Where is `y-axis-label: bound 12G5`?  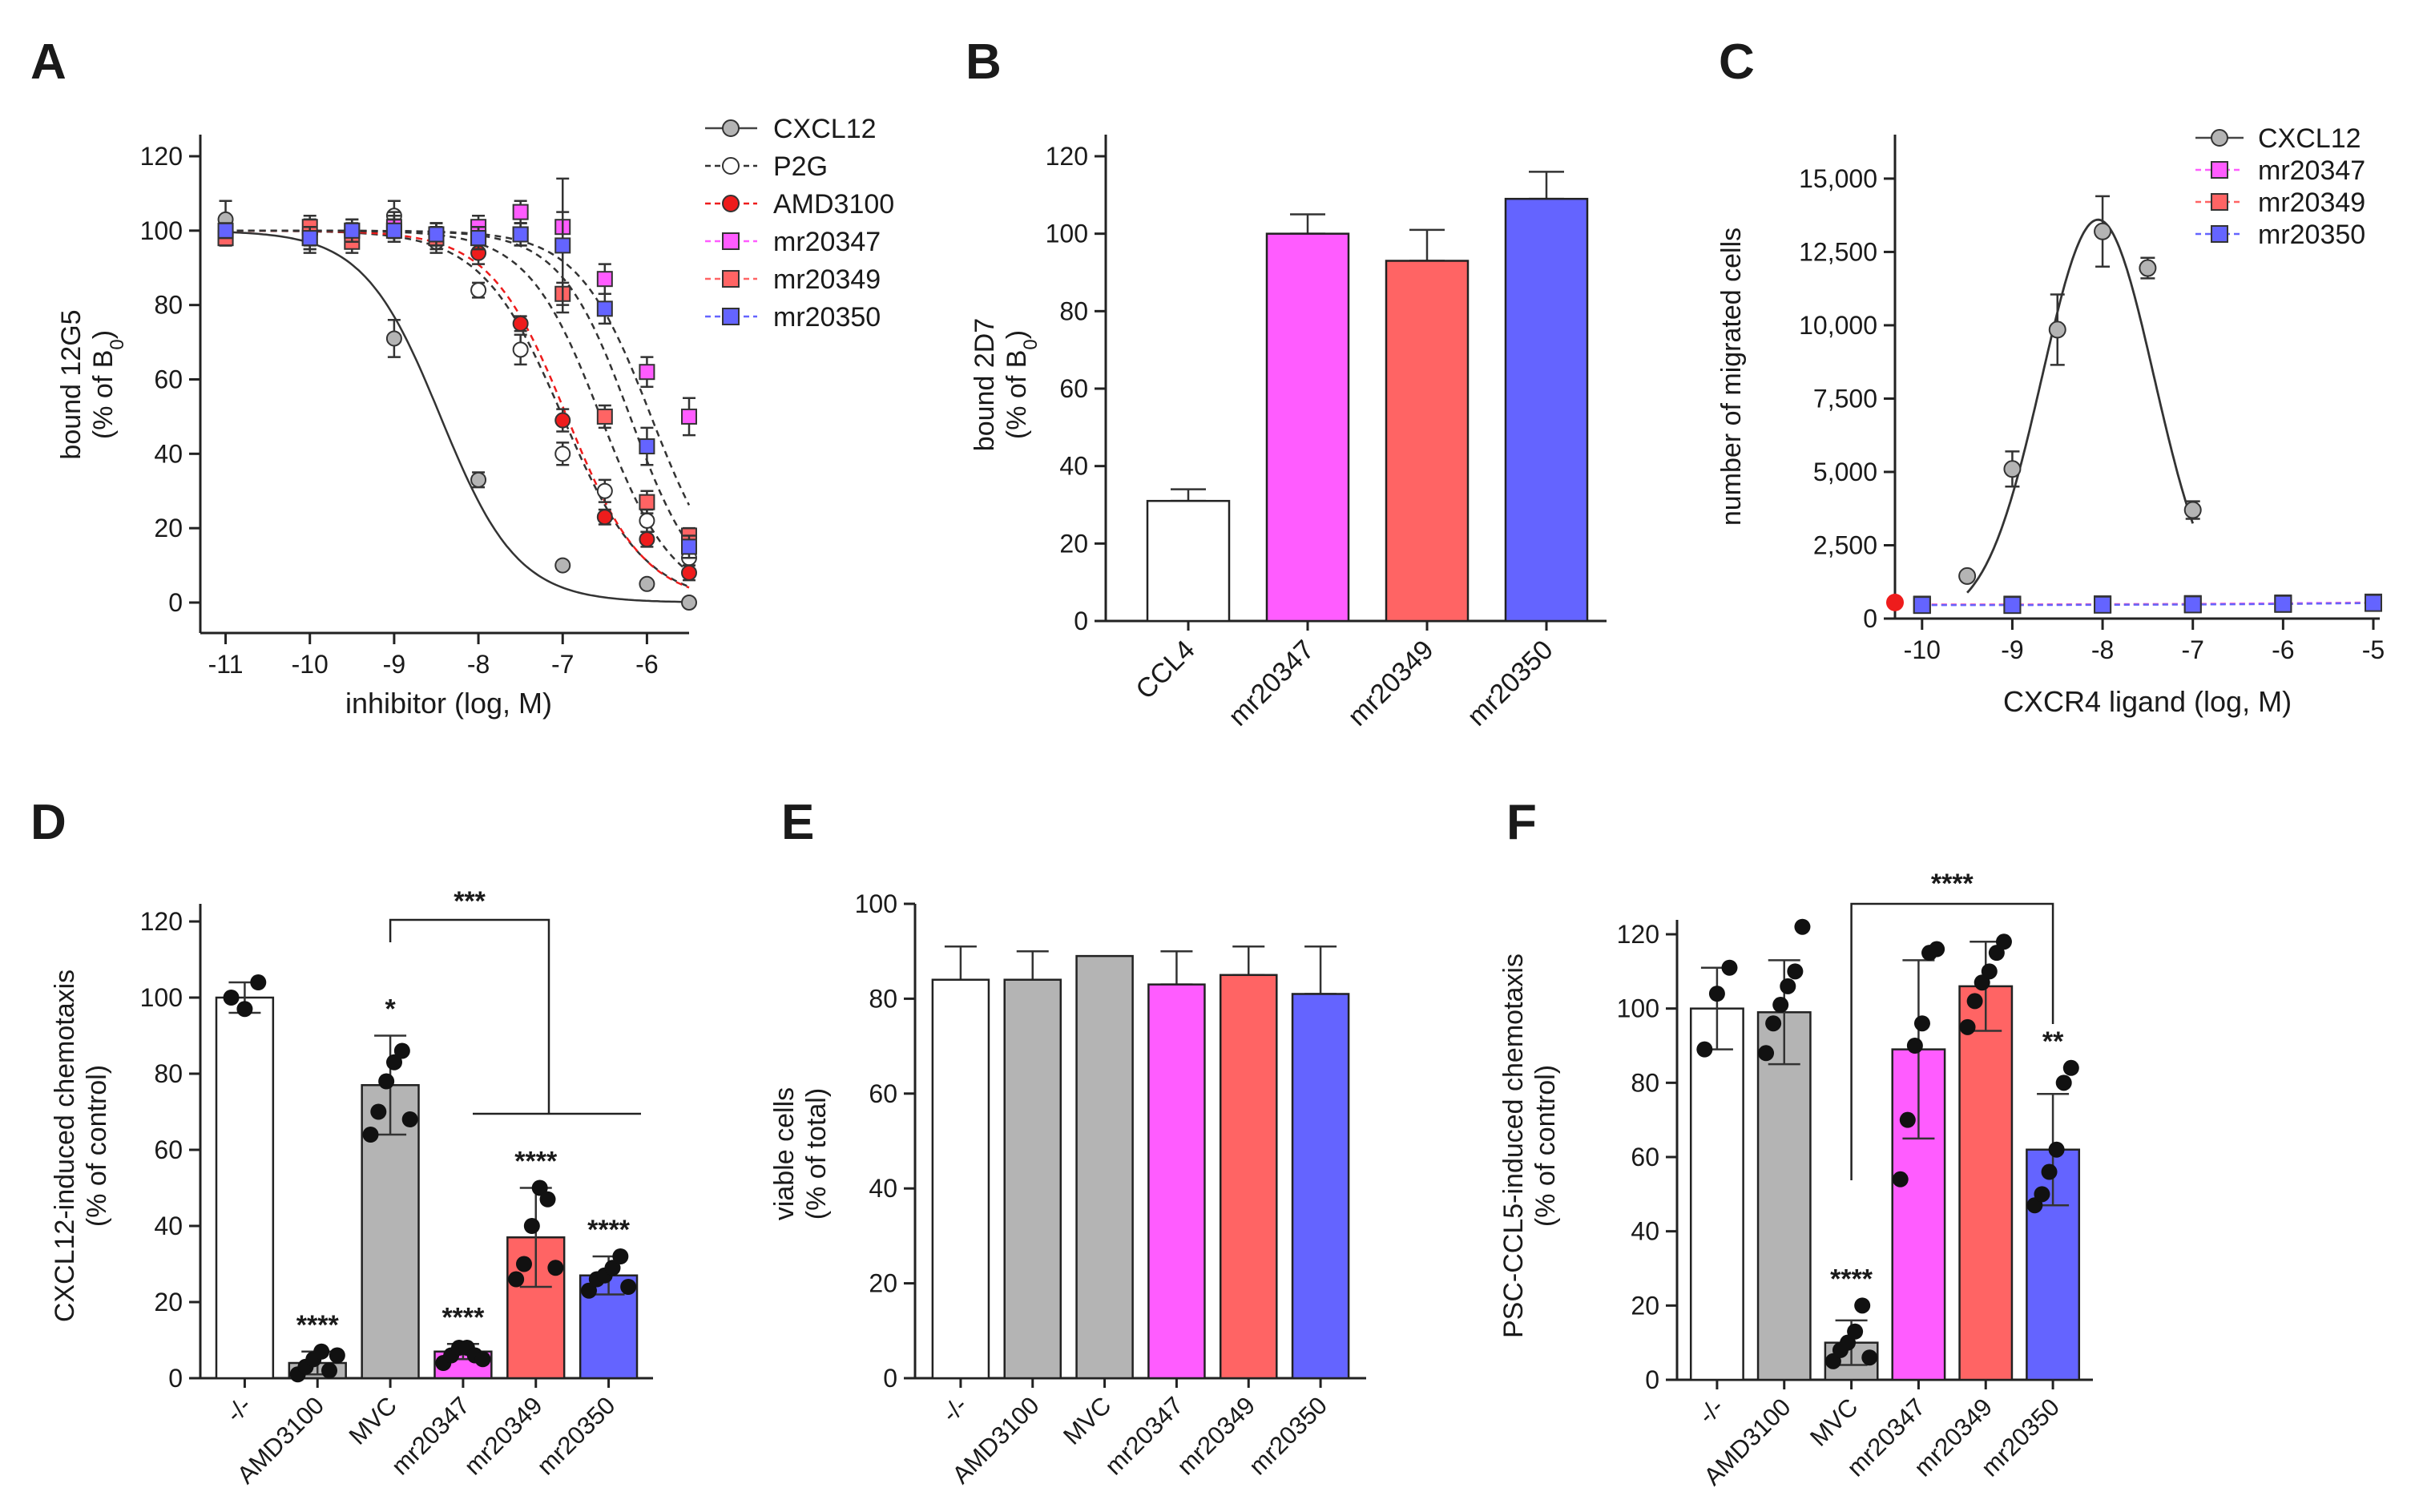 y-axis-label: bound 12G5 is located at coordinates (71, 384).